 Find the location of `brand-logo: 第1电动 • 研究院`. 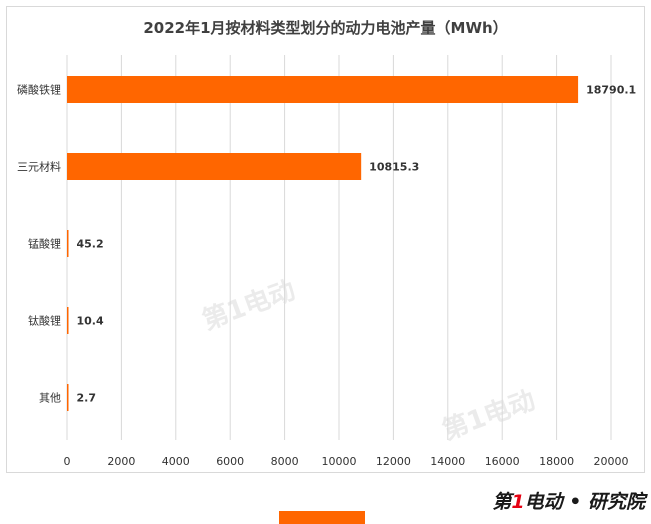

brand-logo: 第1电动 • 研究院 is located at coordinates (568, 500).